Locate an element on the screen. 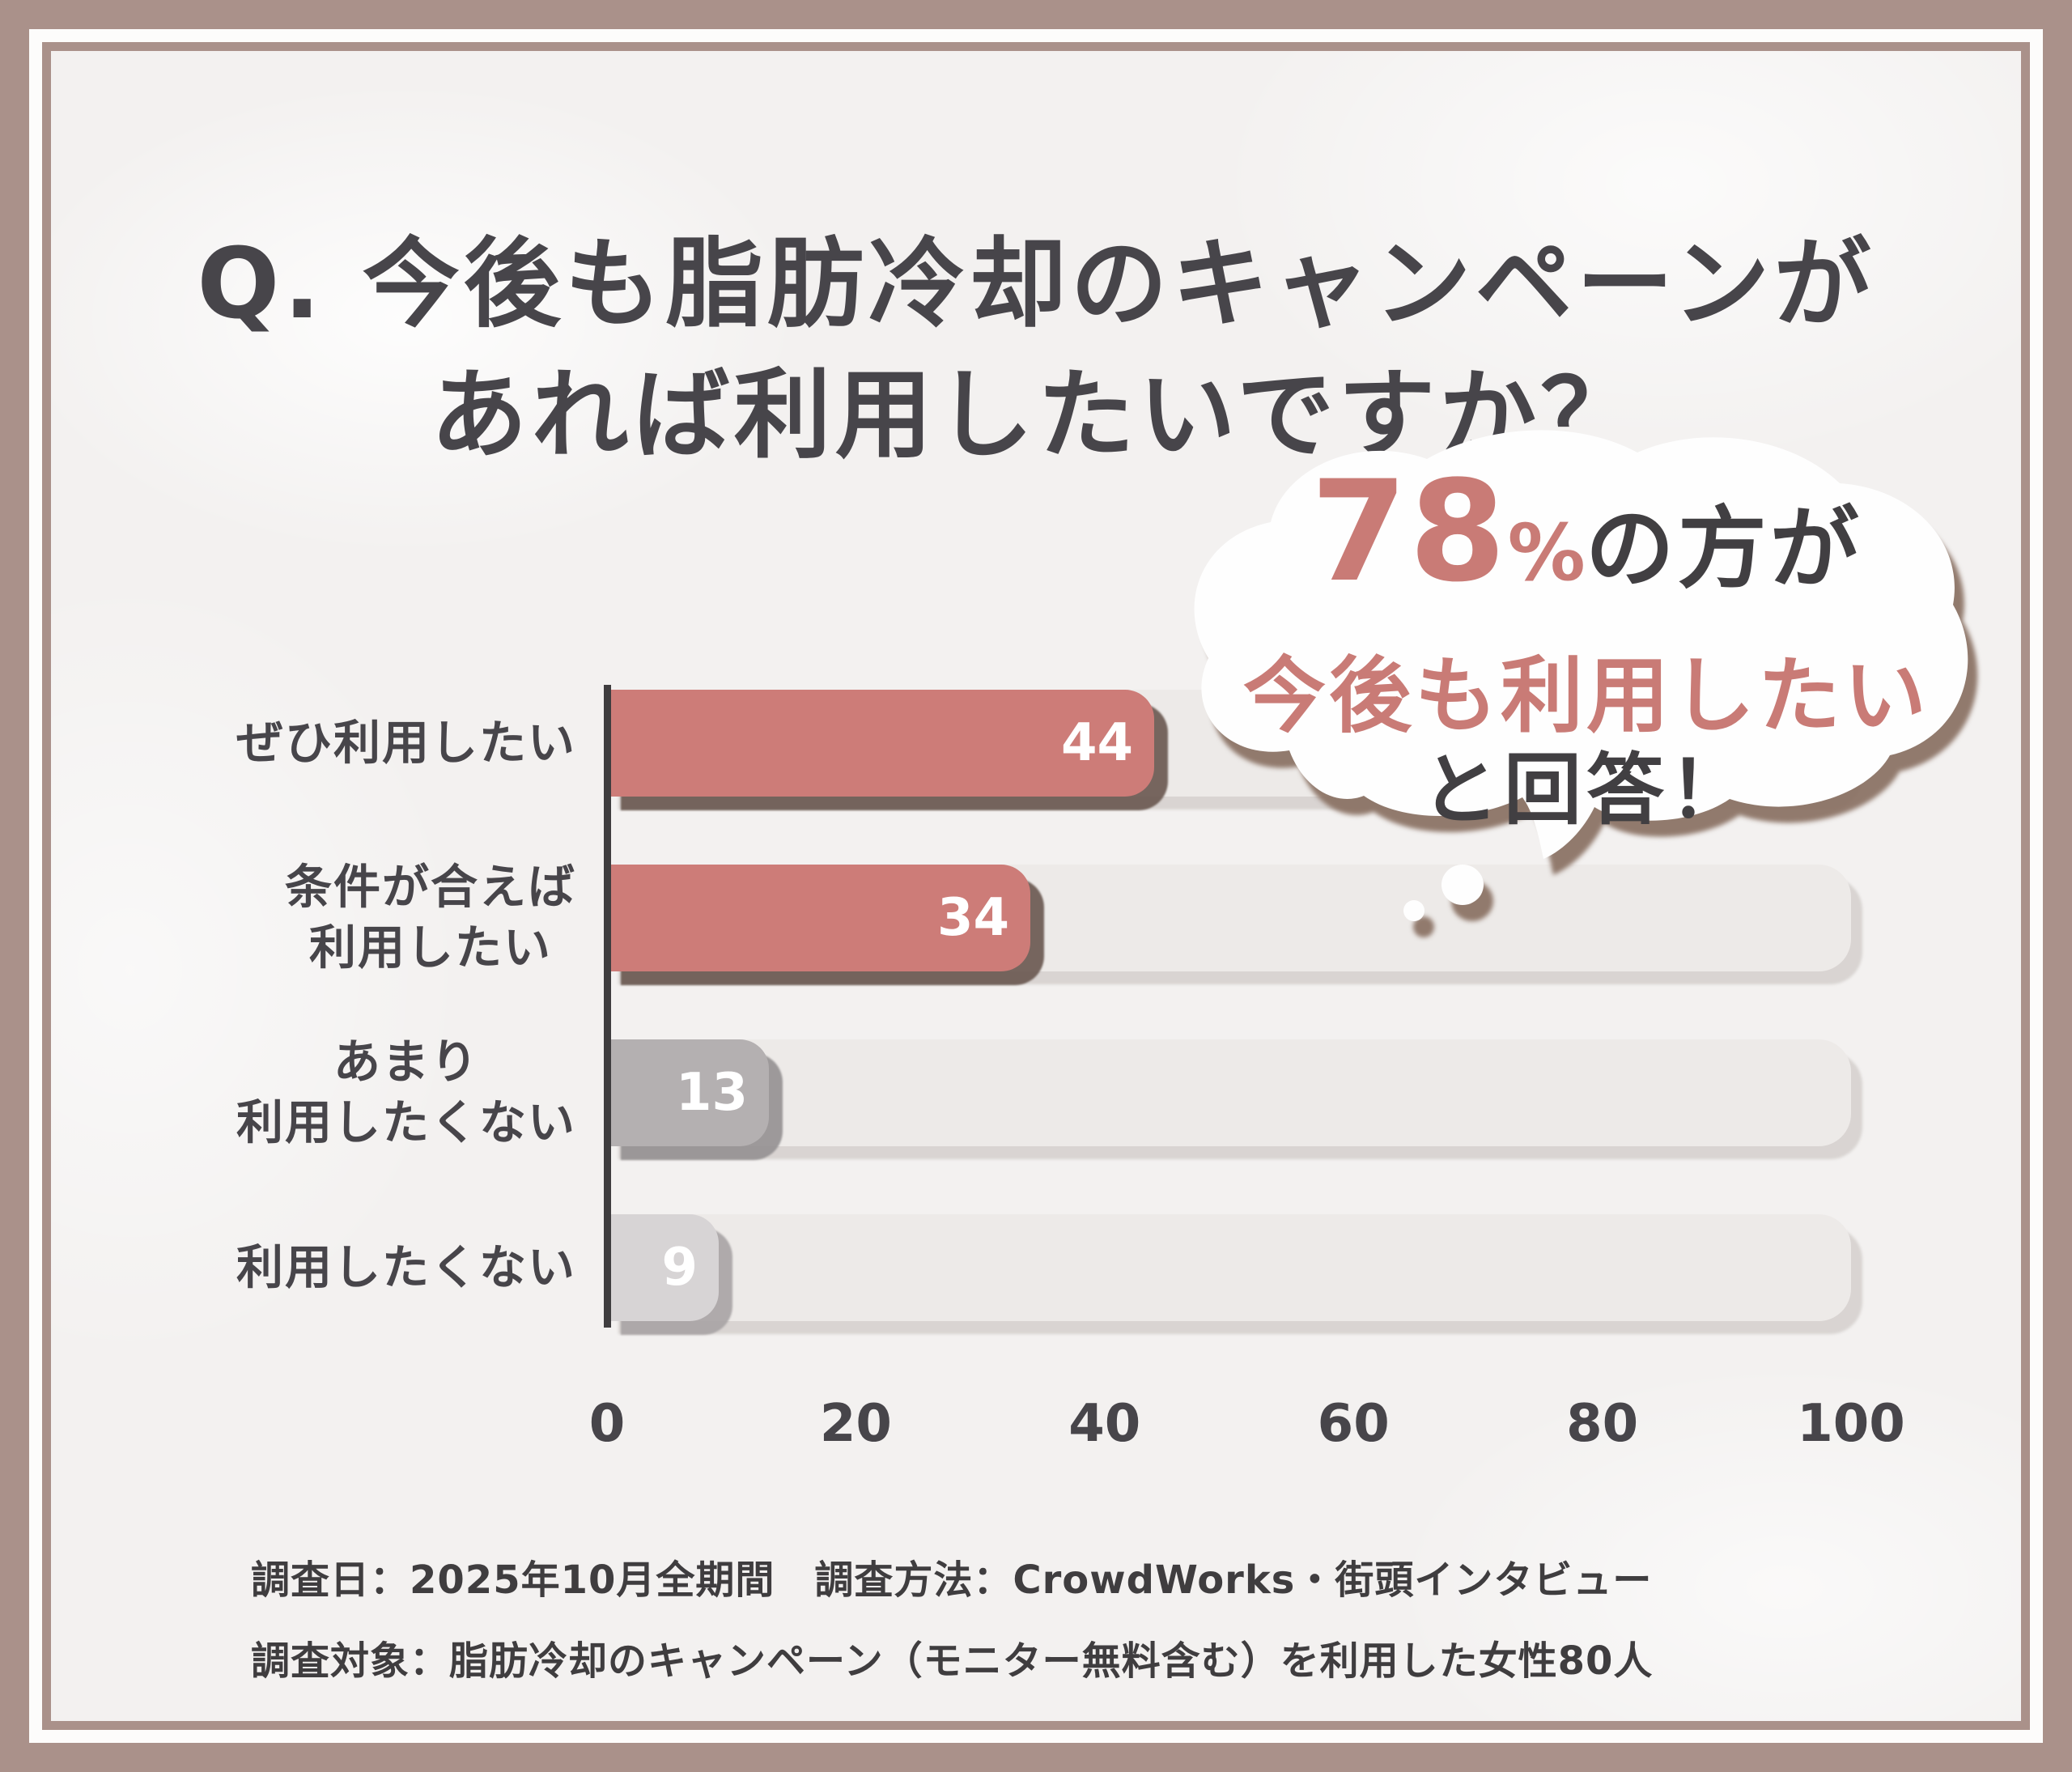 Image resolution: width=2072 pixels, height=1772 pixels. bar-value-label: 13 is located at coordinates (711, 1093).